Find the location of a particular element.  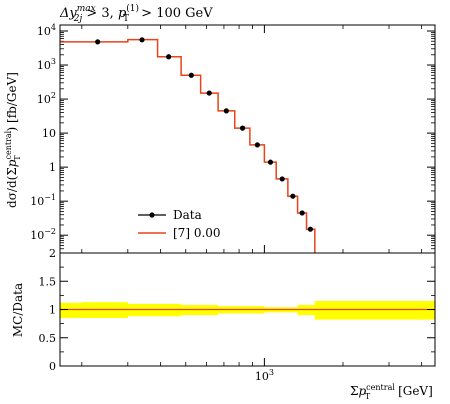

ratio-y-tick-label: 2 is located at coordinates (52, 253).